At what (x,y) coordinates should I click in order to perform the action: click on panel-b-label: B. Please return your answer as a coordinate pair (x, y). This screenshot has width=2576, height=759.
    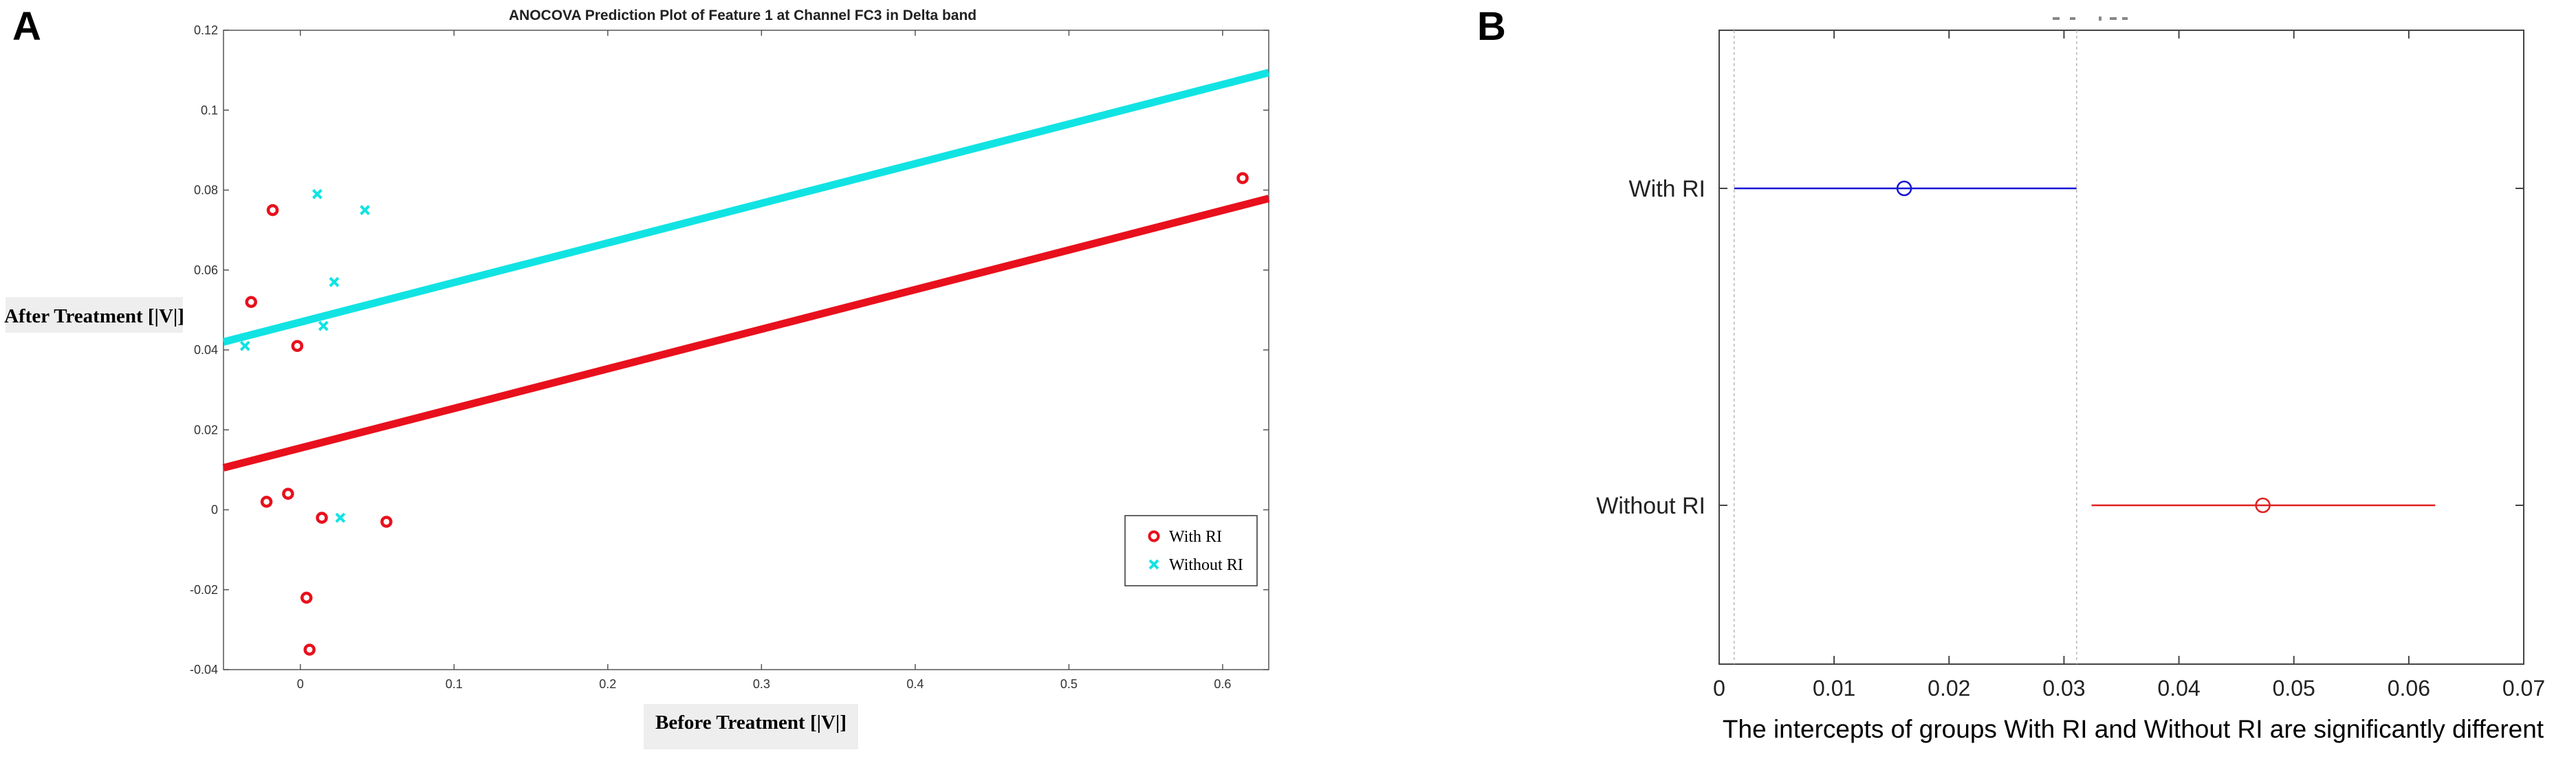
    Looking at the image, I should click on (1491, 26).